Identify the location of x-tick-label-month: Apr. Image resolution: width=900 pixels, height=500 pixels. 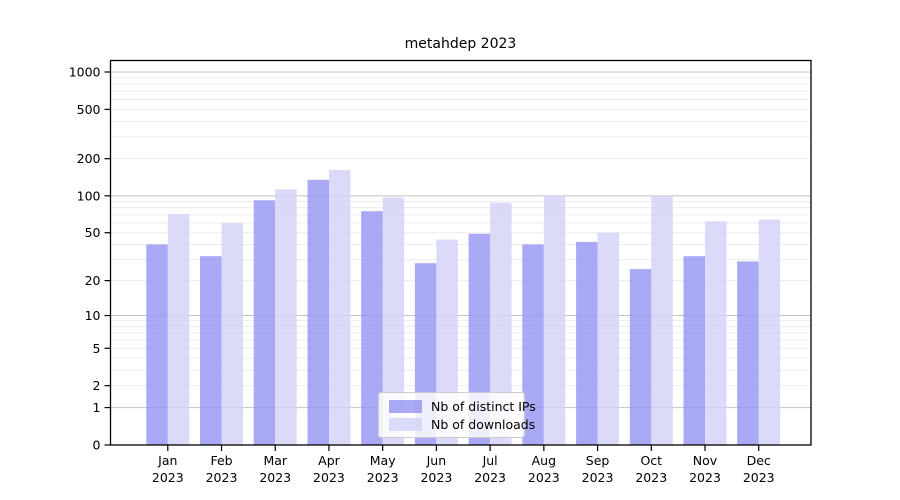
(329, 460).